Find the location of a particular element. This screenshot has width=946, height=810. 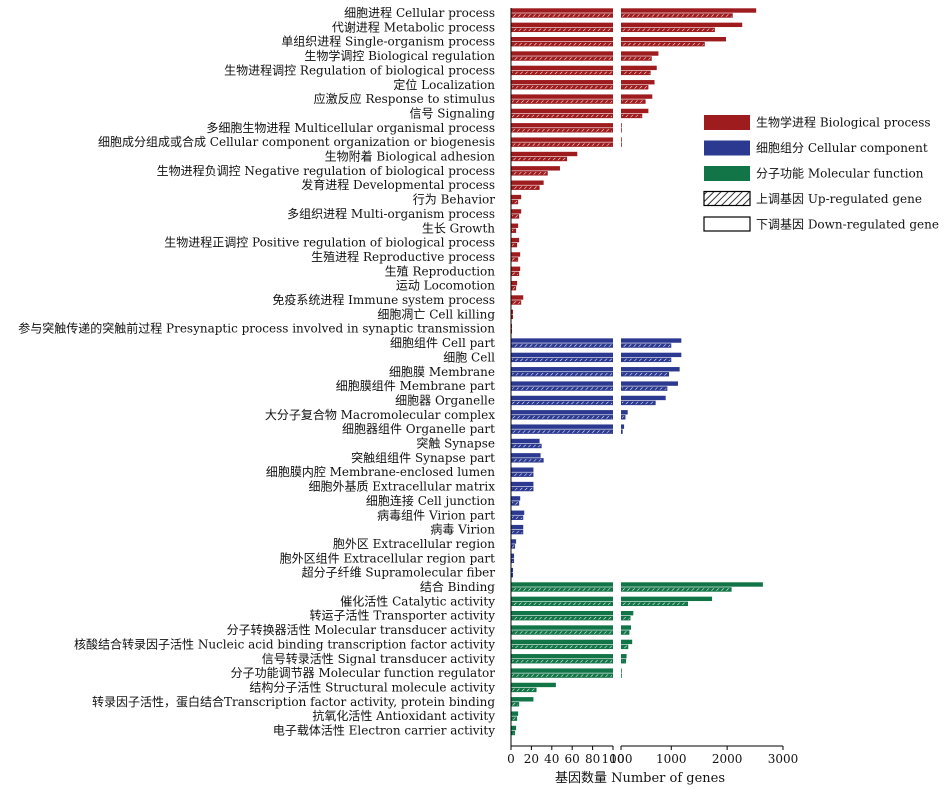

category-label: 电子载体活性 Electron carrier activity is located at coordinates (384, 731).